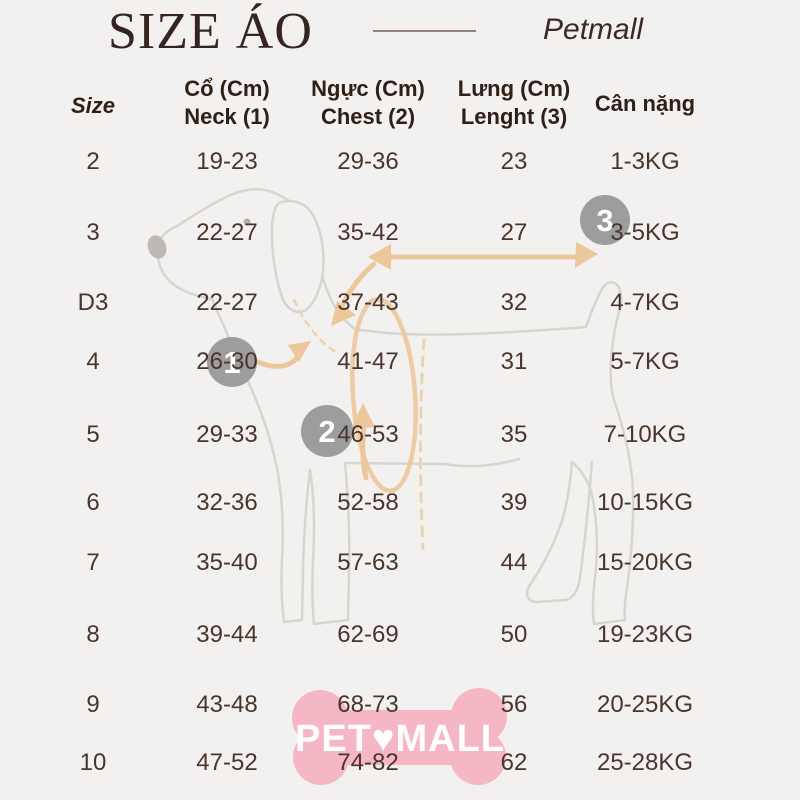 Image resolution: width=800 pixels, height=800 pixels. I want to click on table-row: 5 29-33 46-53 35 7-10KG, so click(400, 435).